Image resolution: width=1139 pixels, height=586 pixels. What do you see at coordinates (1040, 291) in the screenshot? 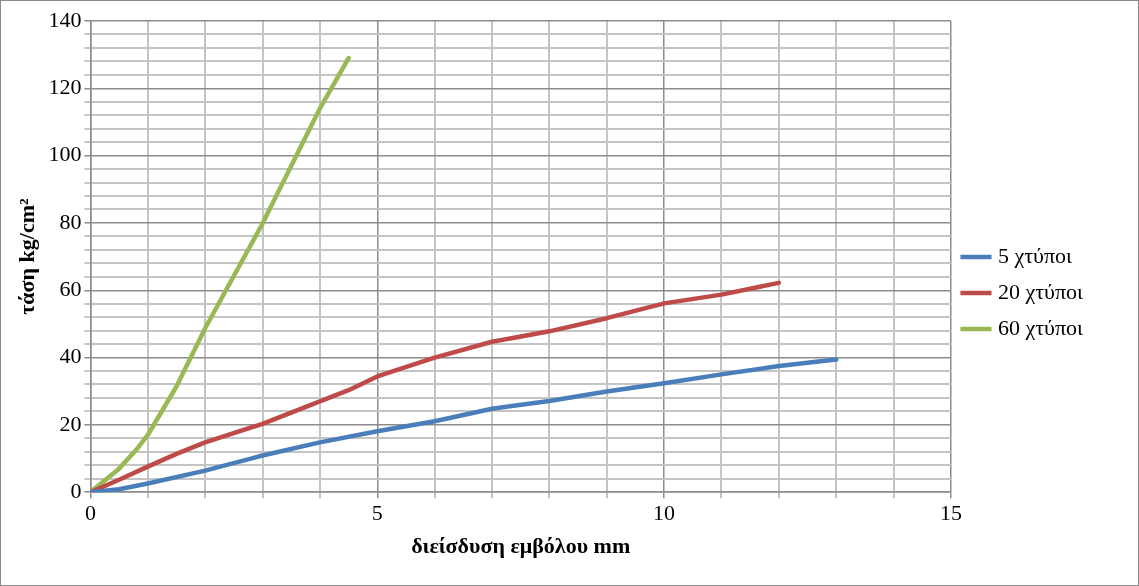
I see `legend-label: 20 χτύποι` at bounding box center [1040, 291].